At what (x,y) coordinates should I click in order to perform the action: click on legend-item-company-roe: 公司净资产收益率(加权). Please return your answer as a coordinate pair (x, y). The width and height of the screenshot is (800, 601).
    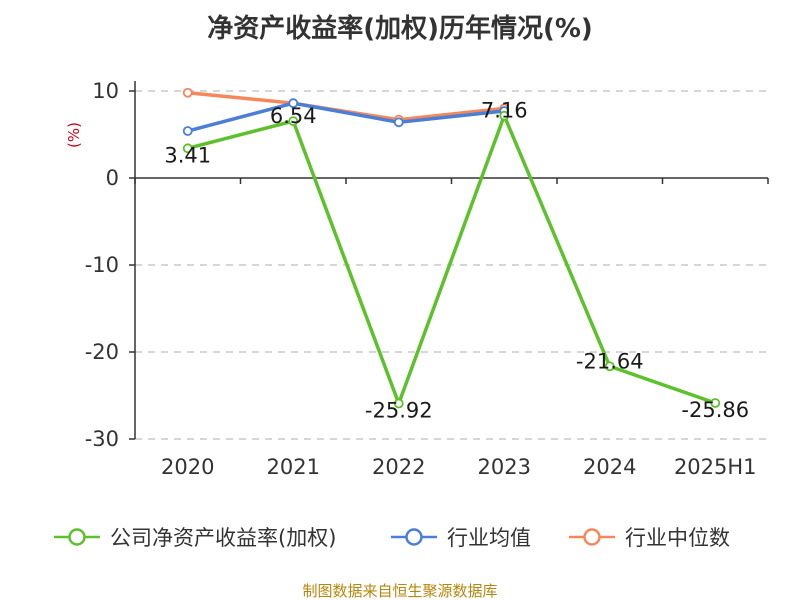
    Looking at the image, I should click on (194, 537).